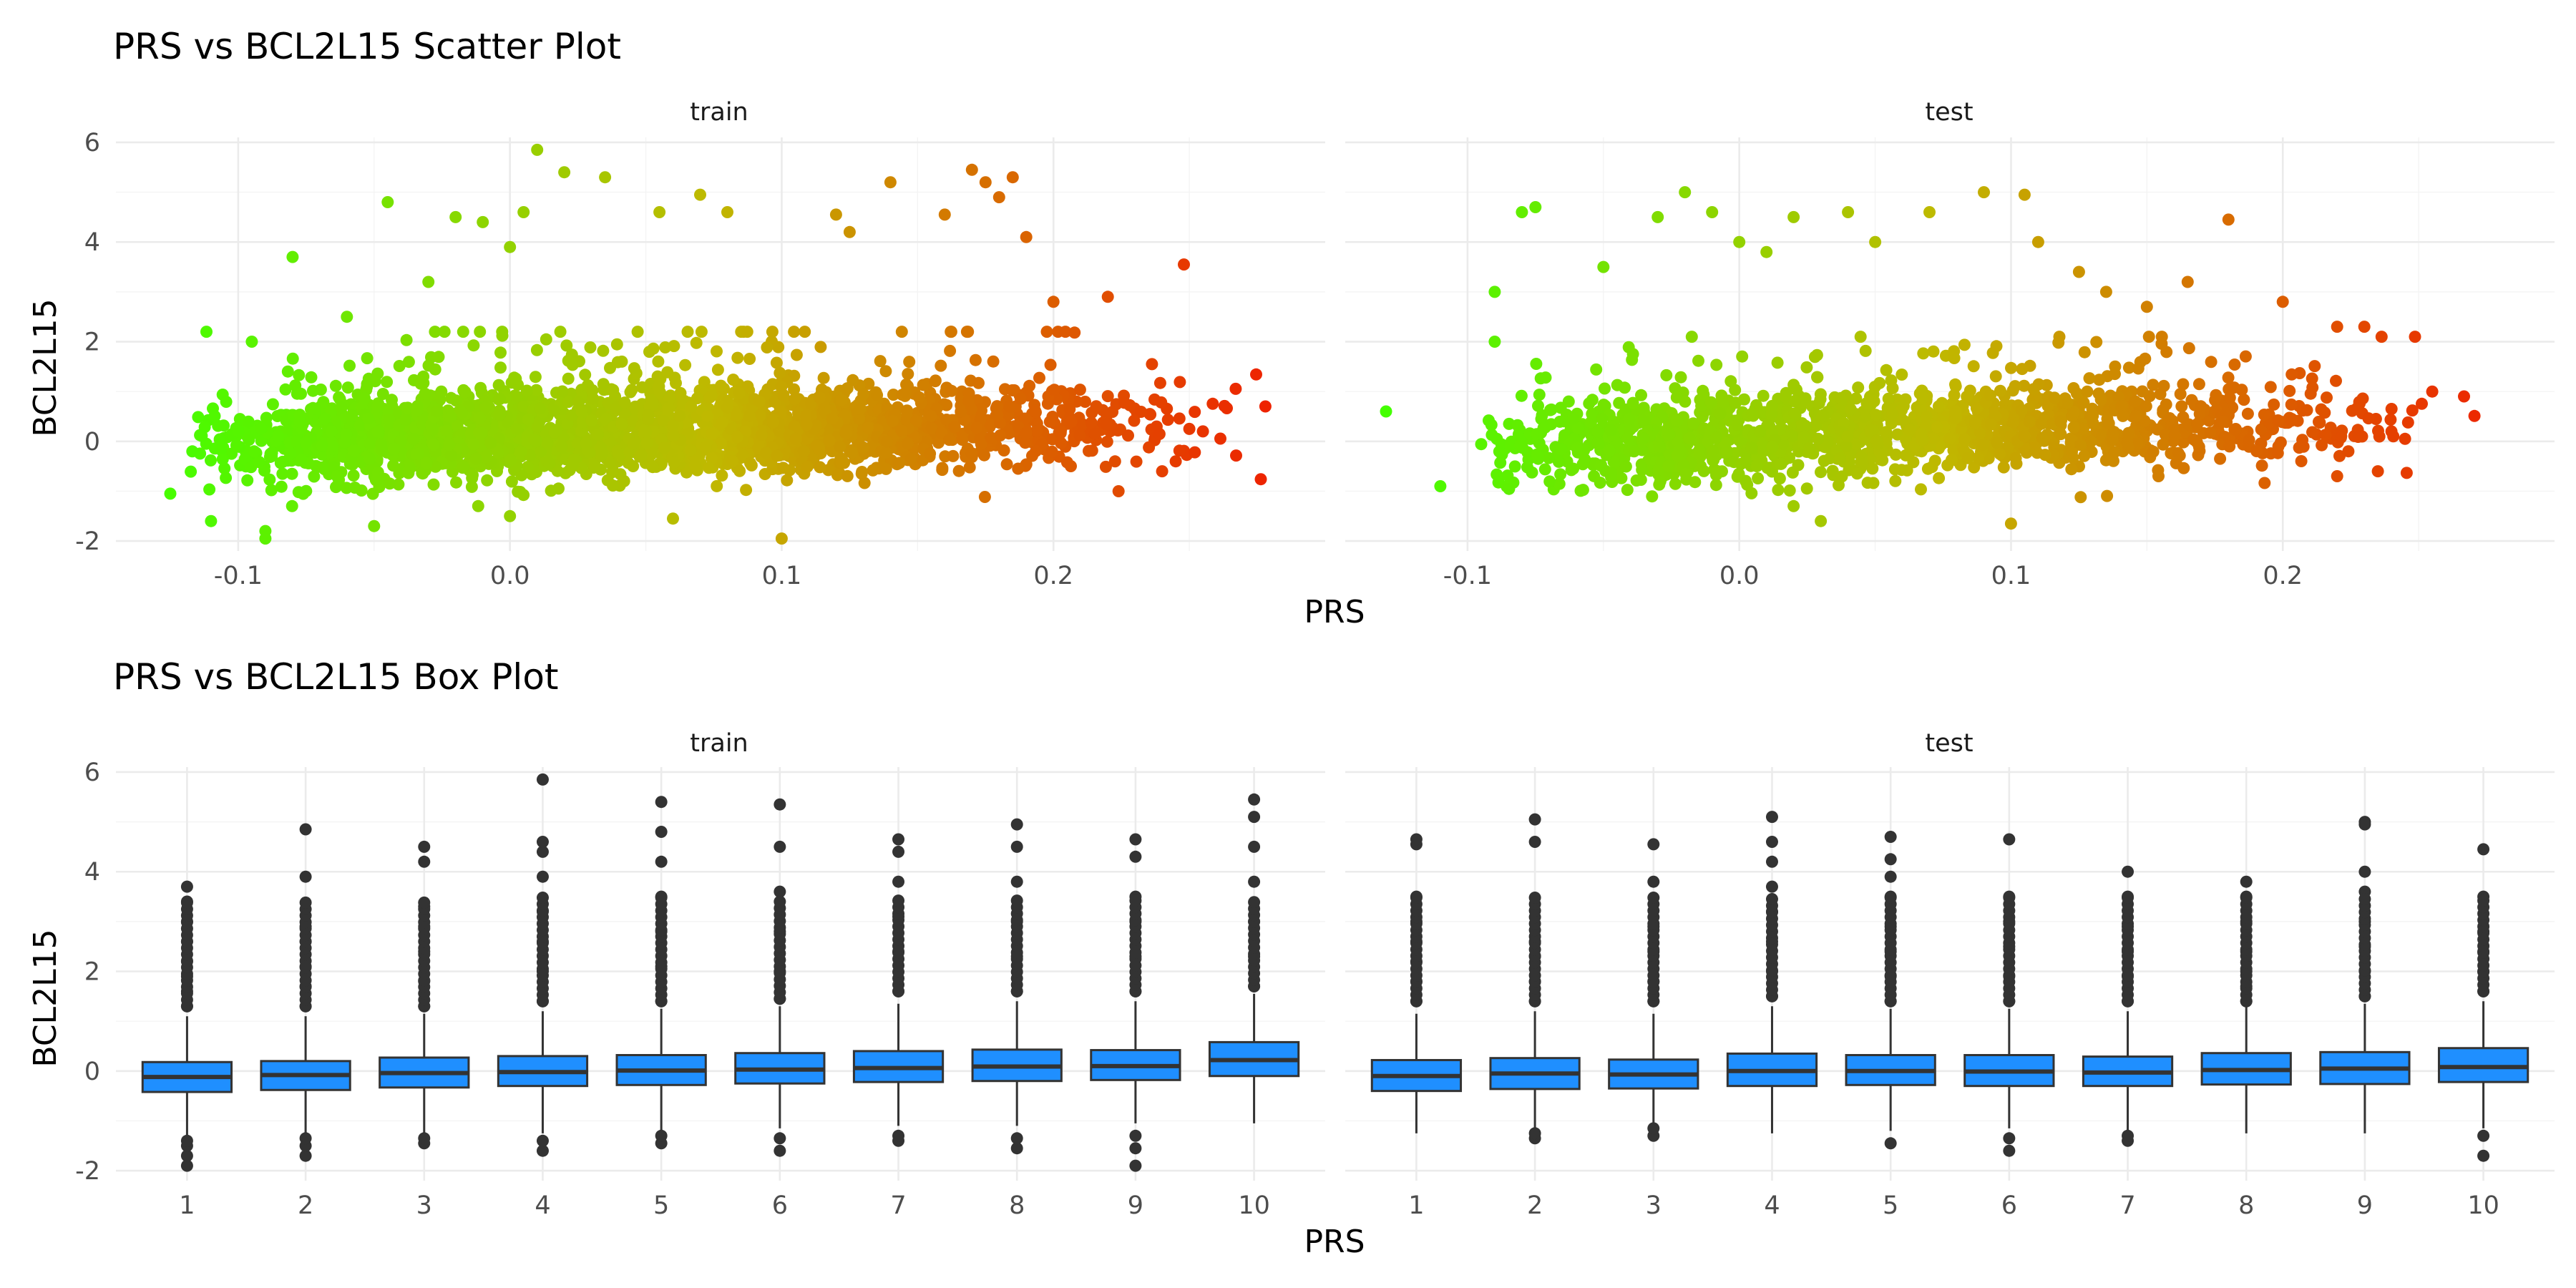 This screenshot has width=2576, height=1288. Describe the element at coordinates (45, 367) in the screenshot. I see `scatter-y-axis-title: BCL2L15` at that location.